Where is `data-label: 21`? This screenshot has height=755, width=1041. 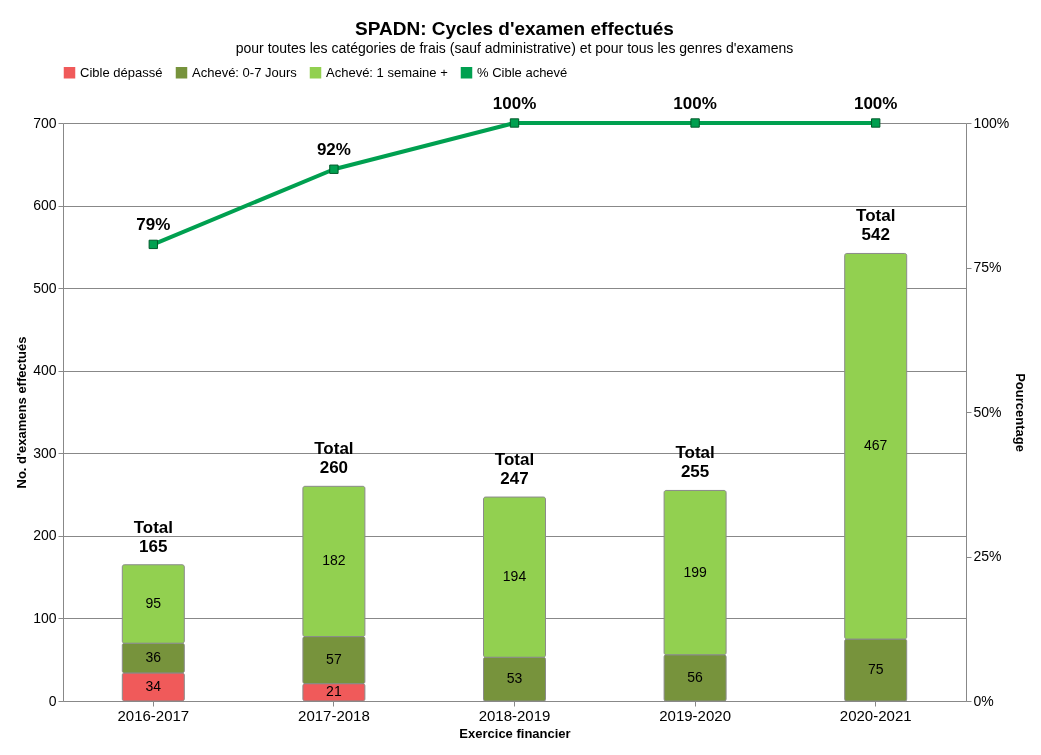 data-label: 21 is located at coordinates (334, 691).